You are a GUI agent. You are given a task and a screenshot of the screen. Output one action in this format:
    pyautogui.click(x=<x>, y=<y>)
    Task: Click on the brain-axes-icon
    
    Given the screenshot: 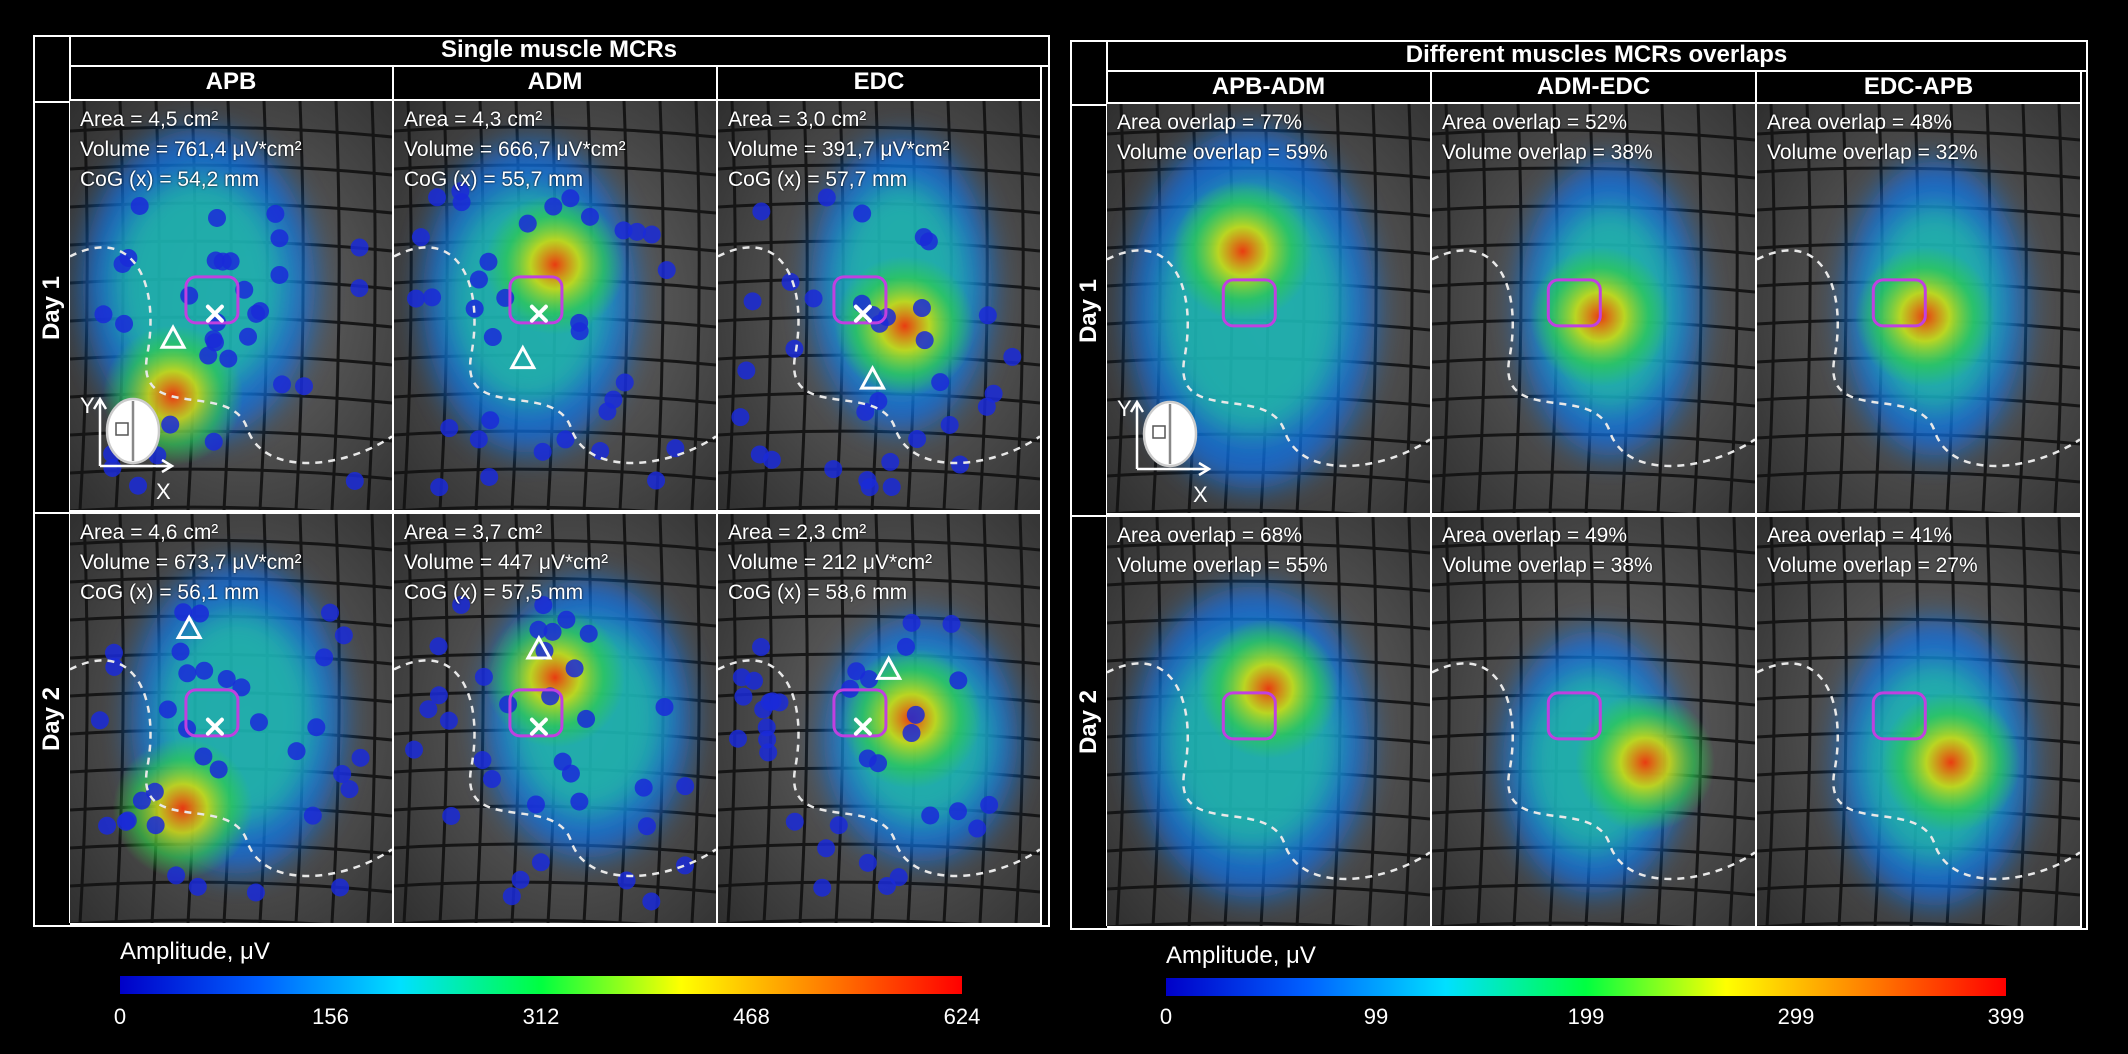 What is the action you would take?
    pyautogui.click(x=133, y=435)
    